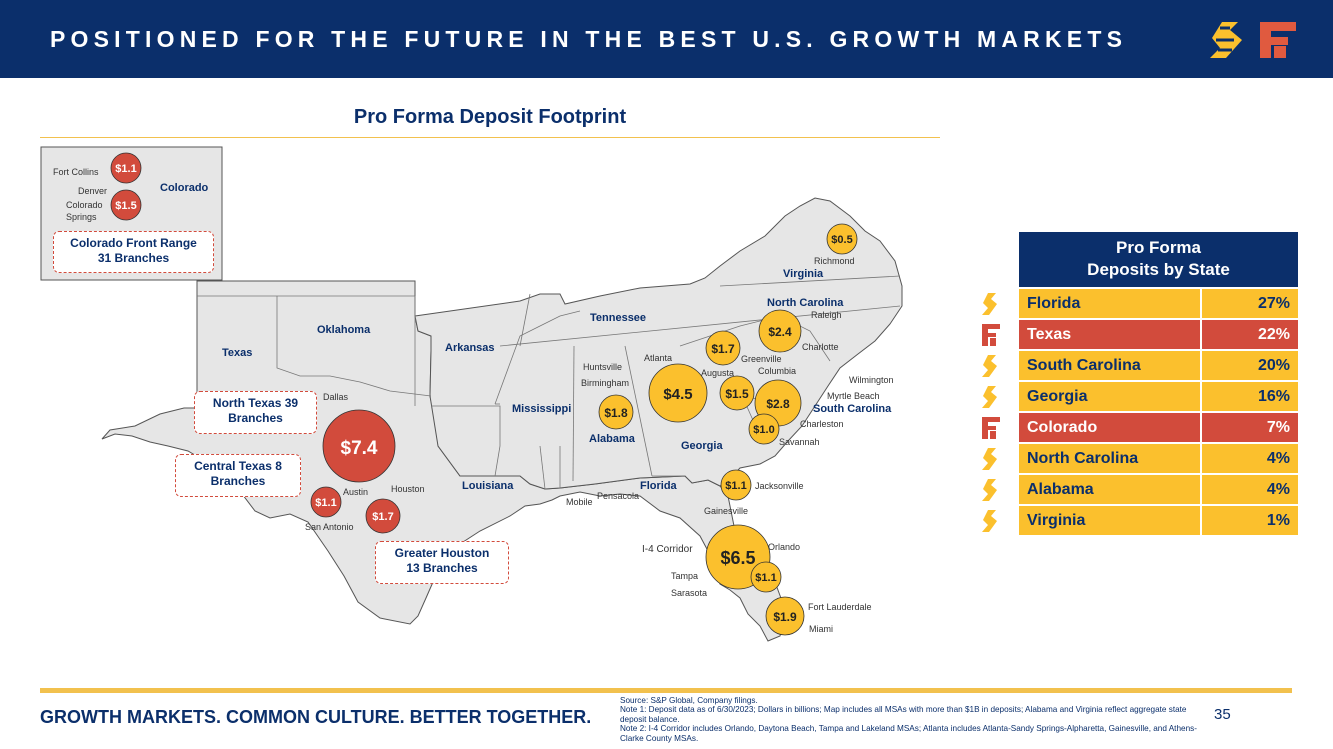  I want to click on city-colorado-springs: Colorado, so click(84, 205).